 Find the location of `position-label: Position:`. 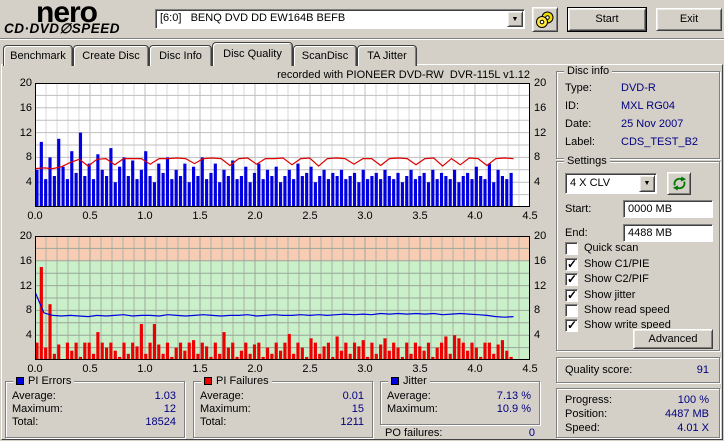

position-label: Position: is located at coordinates (586, 414).